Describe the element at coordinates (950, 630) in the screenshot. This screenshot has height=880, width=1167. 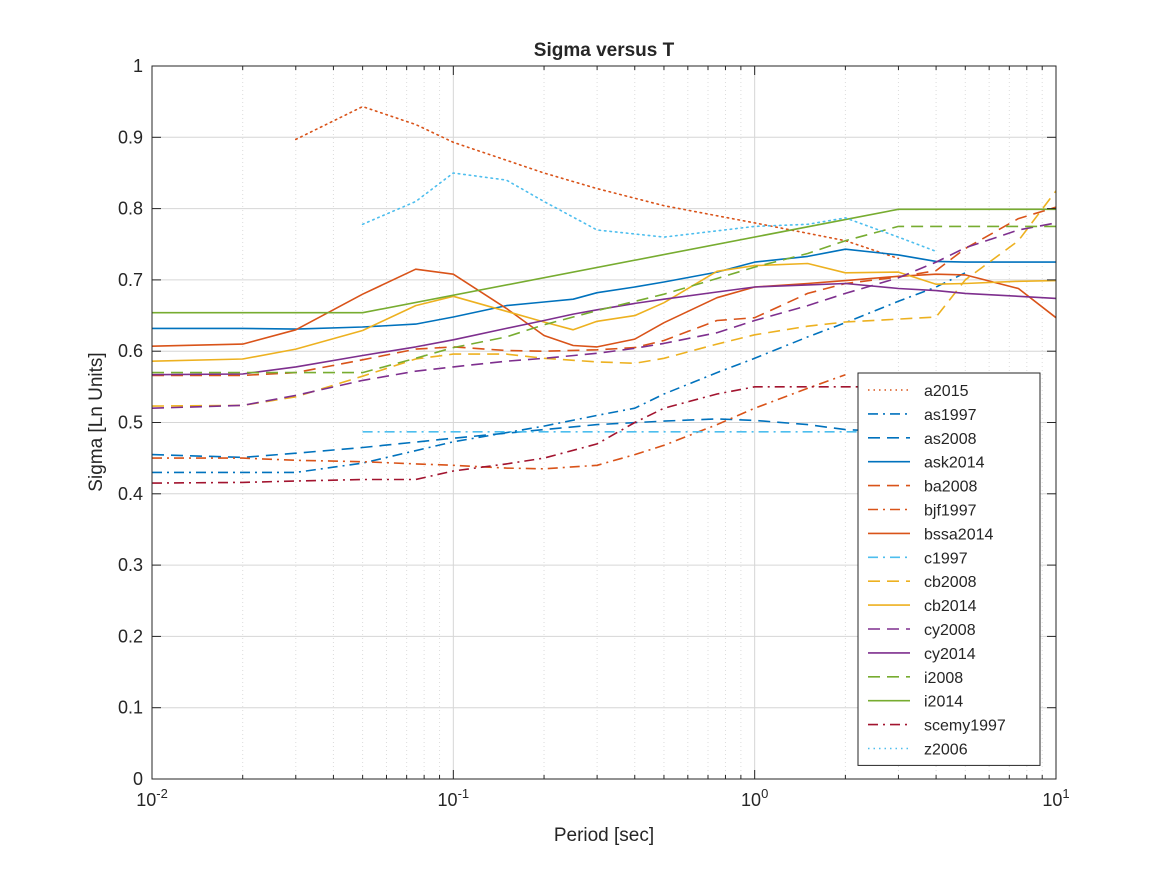
I see `legend-label-cy2008: cy2008` at that location.